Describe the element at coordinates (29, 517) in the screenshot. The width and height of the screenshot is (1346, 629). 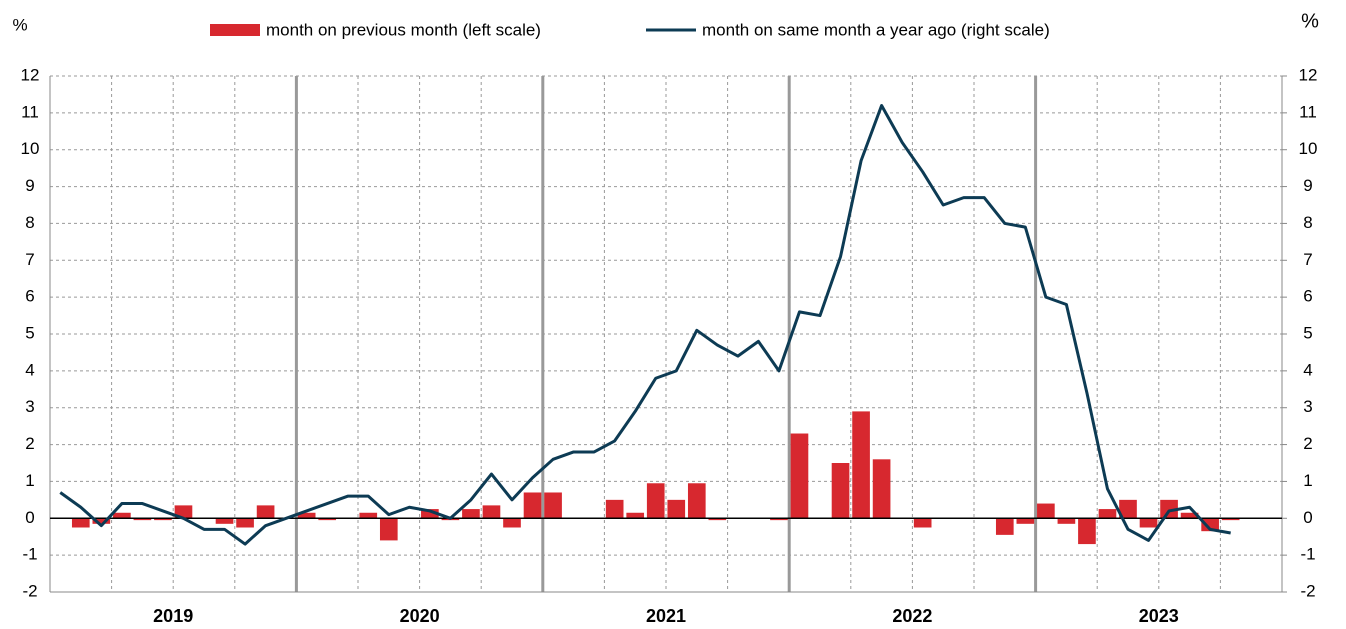
I see `y-tick-label: 0` at that location.